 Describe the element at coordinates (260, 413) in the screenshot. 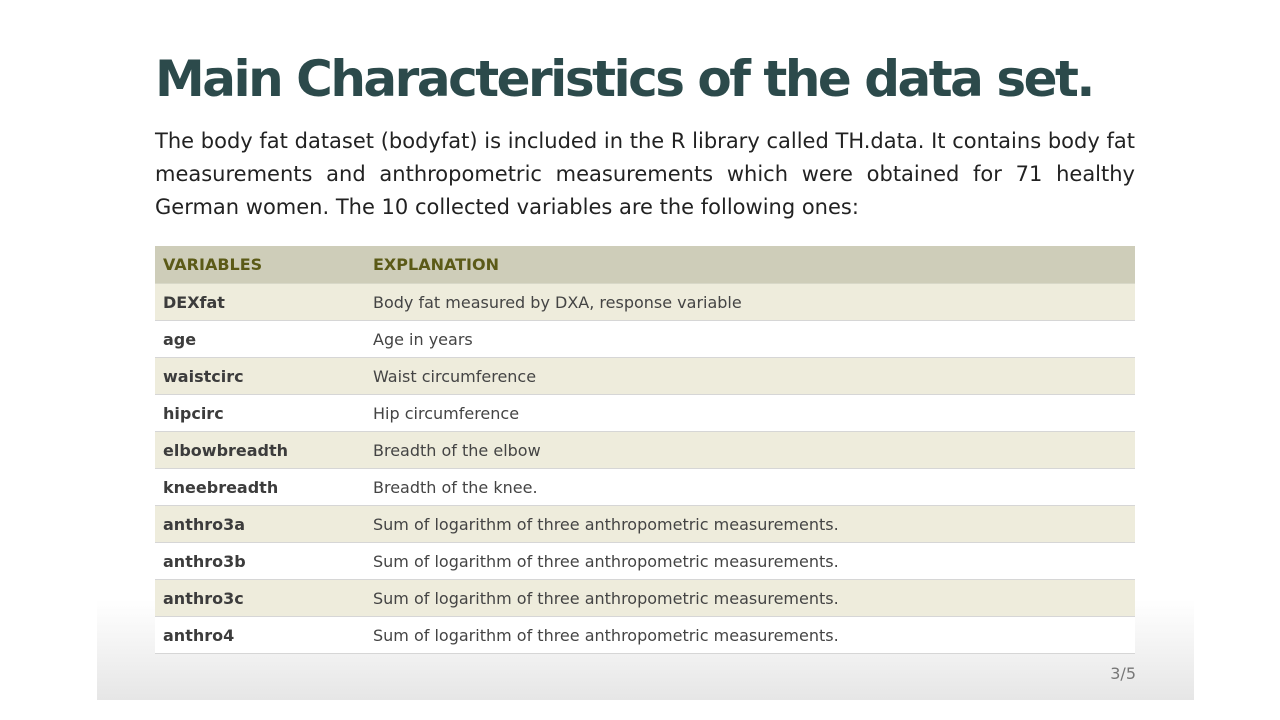

I see `variable-name: hipcirc` at that location.